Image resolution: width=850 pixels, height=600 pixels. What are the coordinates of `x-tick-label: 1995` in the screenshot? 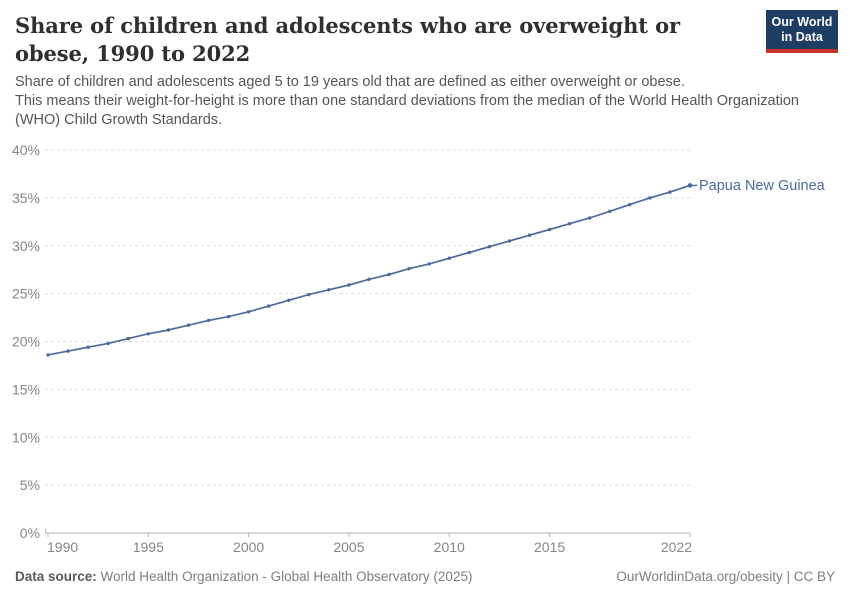 It's located at (148, 547).